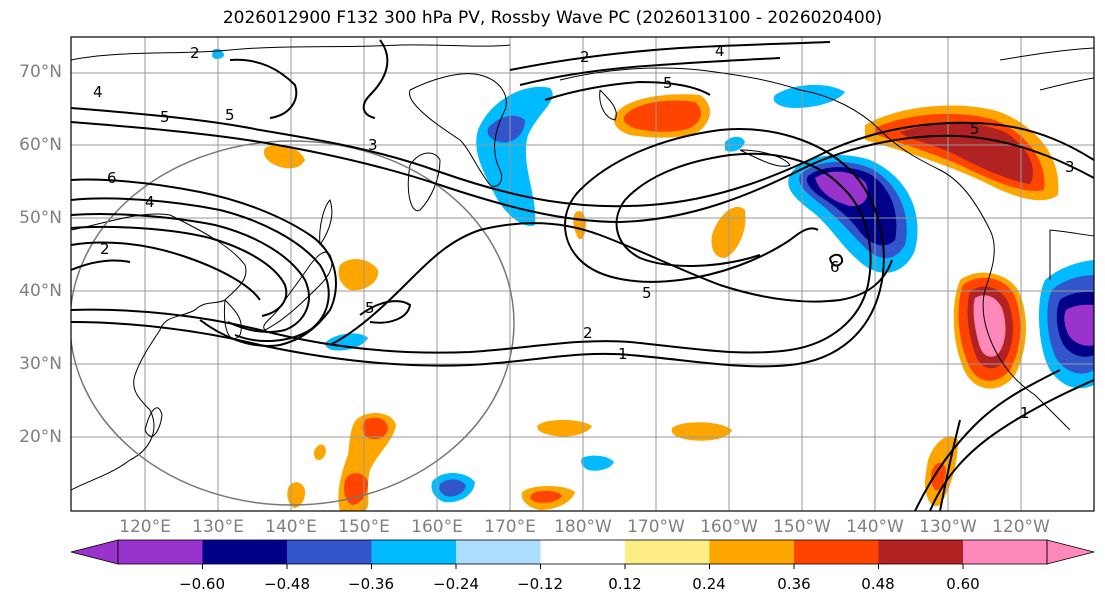 Image resolution: width=1105 pixels, height=604 pixels. I want to click on colorbar-extend-right, so click(1070, 552).